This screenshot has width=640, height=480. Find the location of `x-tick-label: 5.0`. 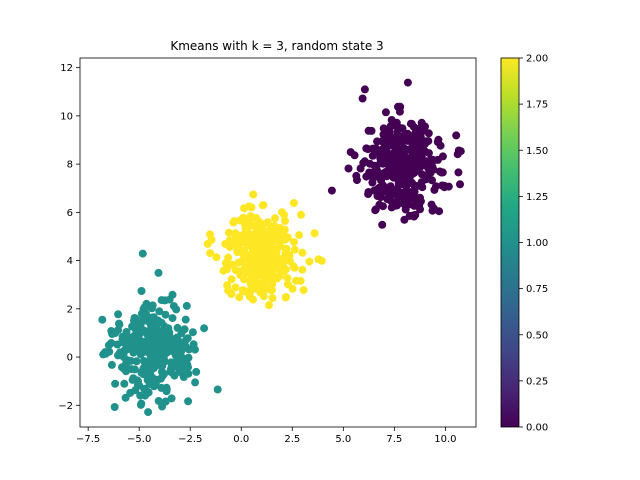

x-tick-label: 5.0 is located at coordinates (343, 439).